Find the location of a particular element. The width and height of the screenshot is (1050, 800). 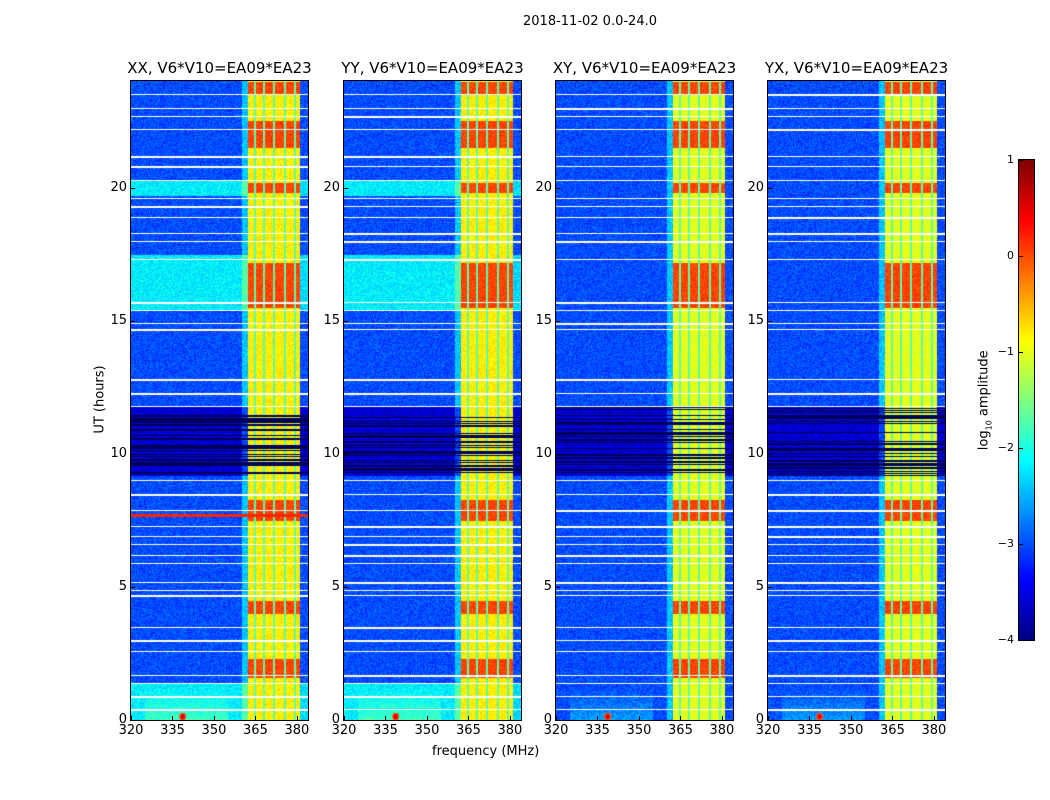

x-axis-label: frequency (MHz) is located at coordinates (486, 751).